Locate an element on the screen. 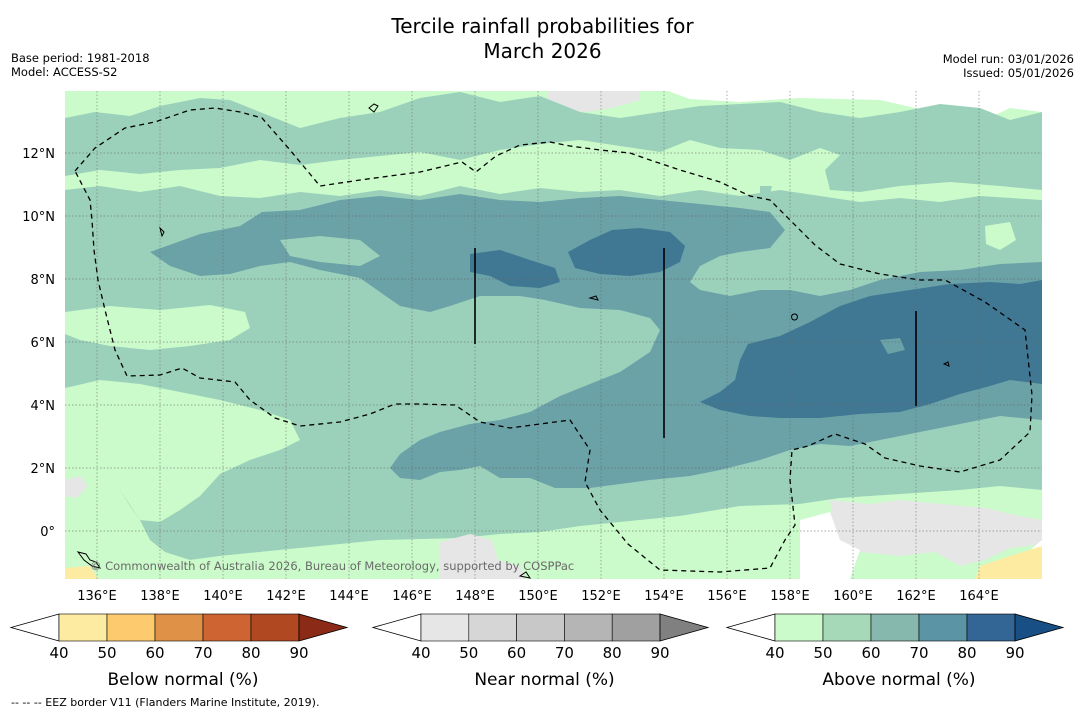 The width and height of the screenshot is (1085, 713). lat-label: 6°N is located at coordinates (43, 343).